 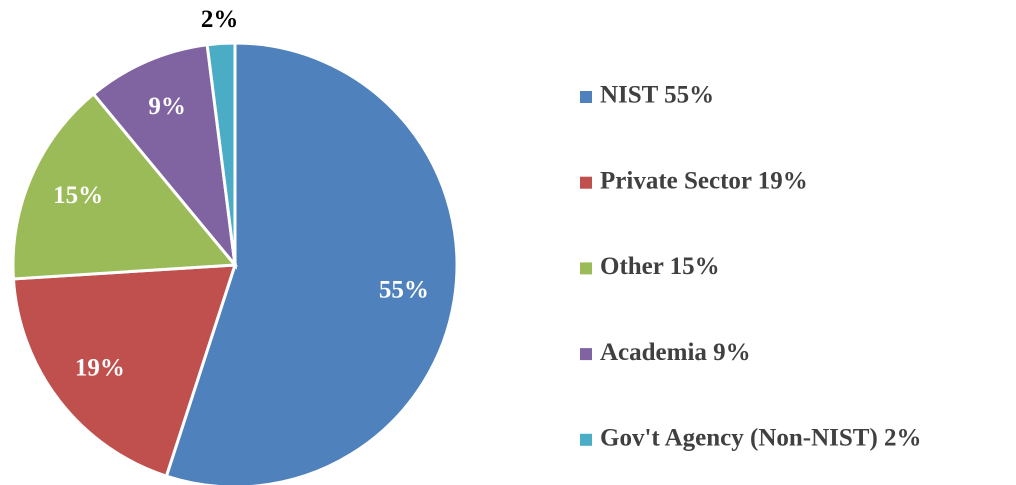 I want to click on data-label: 55%, so click(x=404, y=289).